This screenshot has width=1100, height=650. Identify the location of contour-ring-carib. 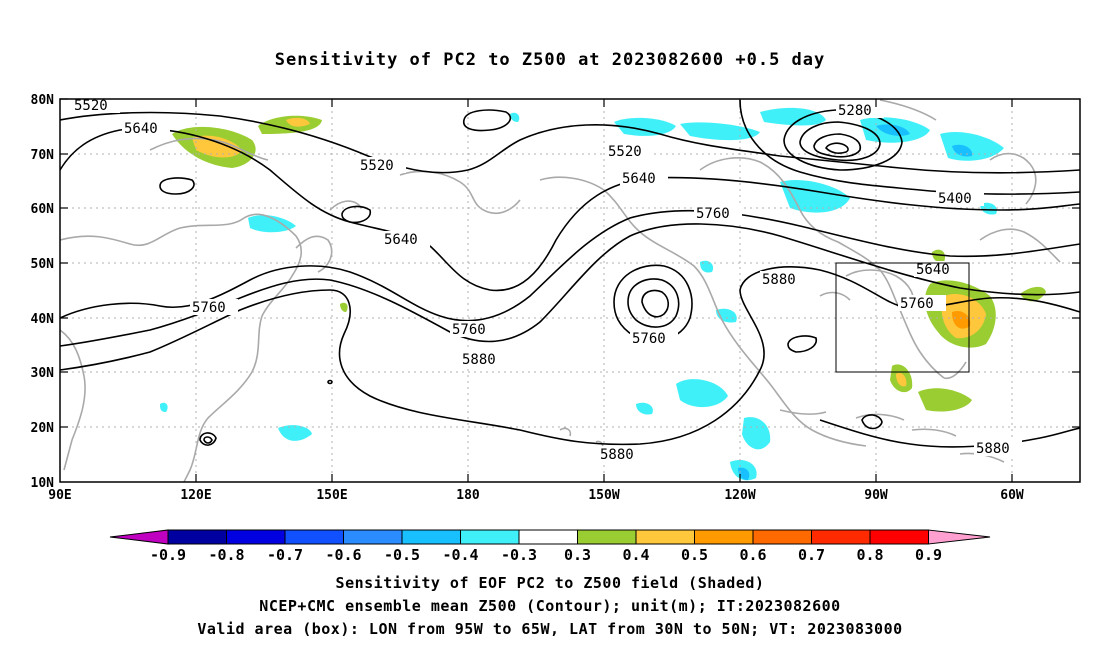
(872, 422).